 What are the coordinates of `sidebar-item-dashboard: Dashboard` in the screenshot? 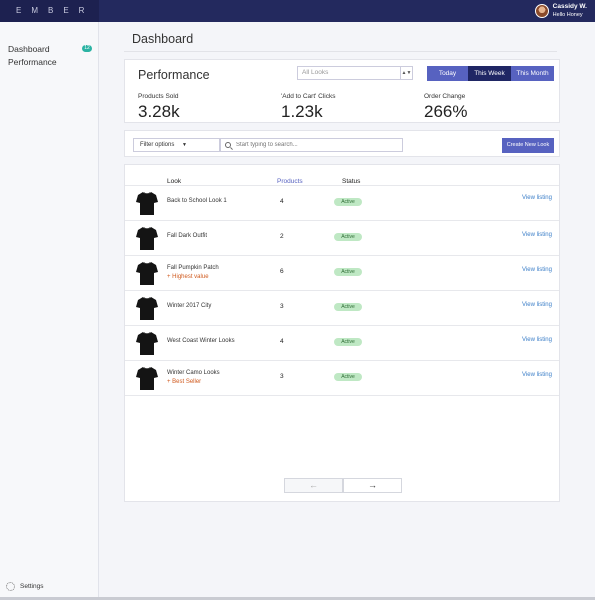 It's located at (29, 49).